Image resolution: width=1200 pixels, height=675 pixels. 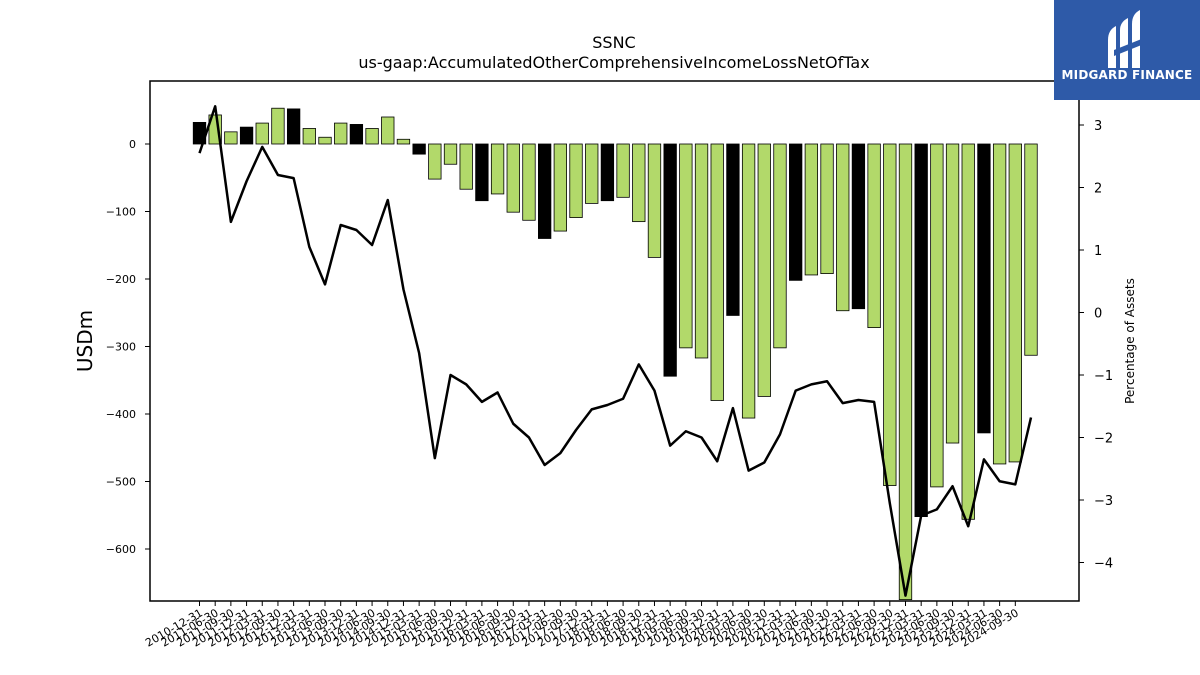 I want to click on y2-tick-label: −2, so click(x=1103, y=439).